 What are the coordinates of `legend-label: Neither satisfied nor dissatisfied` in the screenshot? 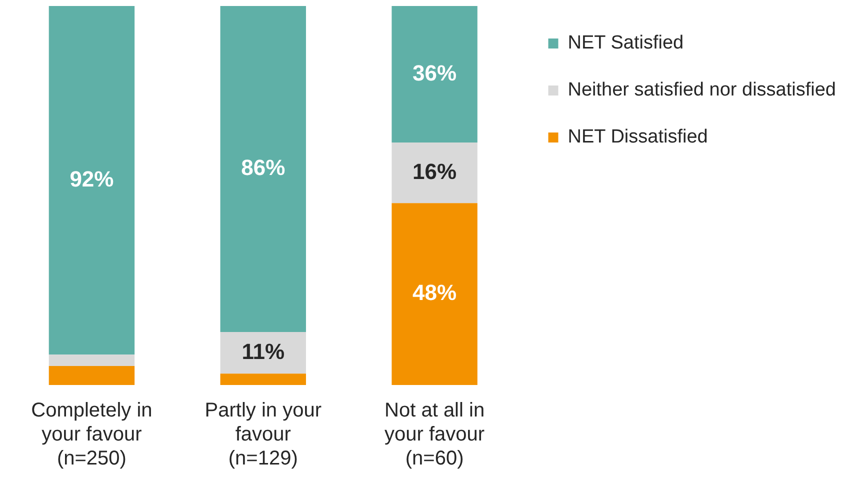 It's located at (702, 90).